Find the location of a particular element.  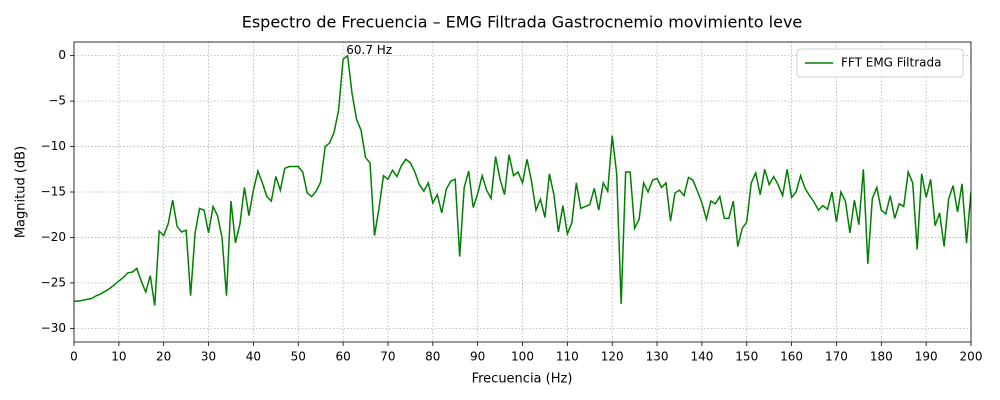

x-tick-label: 70 is located at coordinates (387, 357).